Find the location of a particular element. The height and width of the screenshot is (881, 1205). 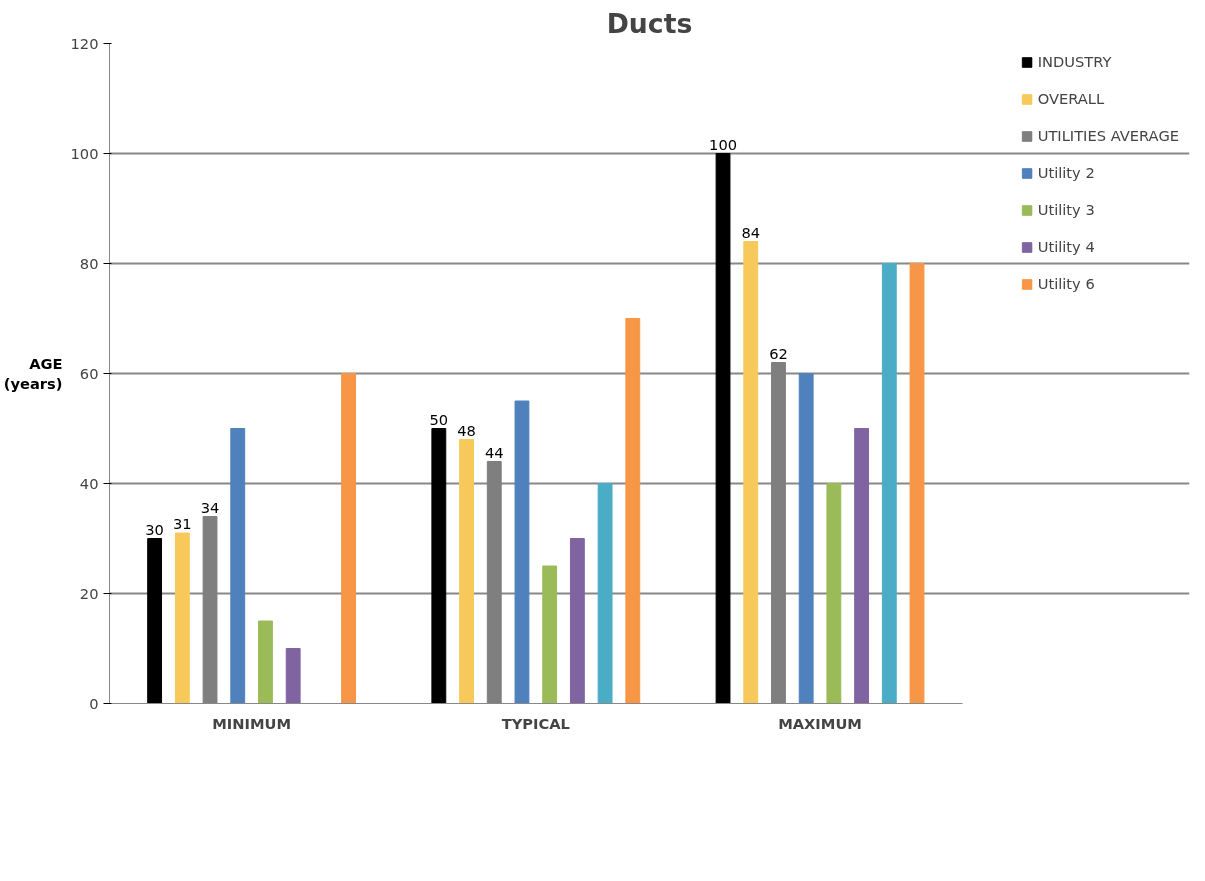

legend-label: UTILITIES AVERAGE is located at coordinates (1108, 135).